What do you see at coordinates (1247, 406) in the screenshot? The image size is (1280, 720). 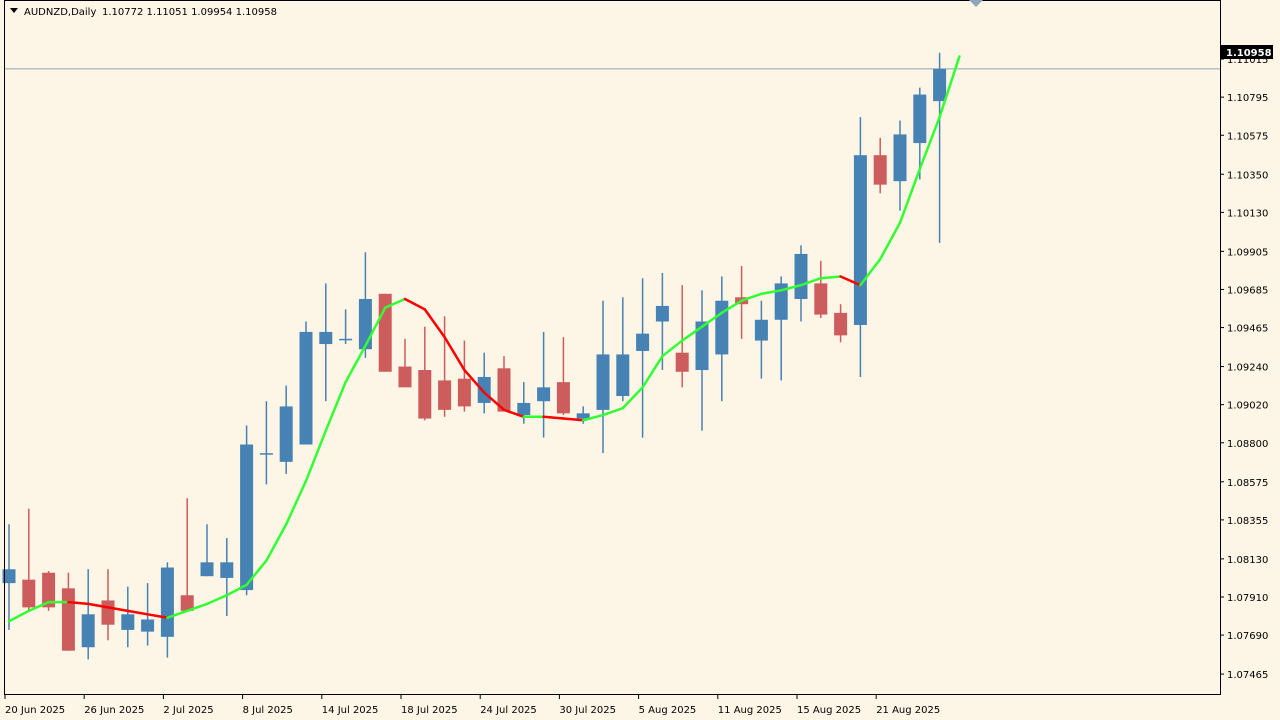 I see `y-tick-label: 1.09020` at bounding box center [1247, 406].